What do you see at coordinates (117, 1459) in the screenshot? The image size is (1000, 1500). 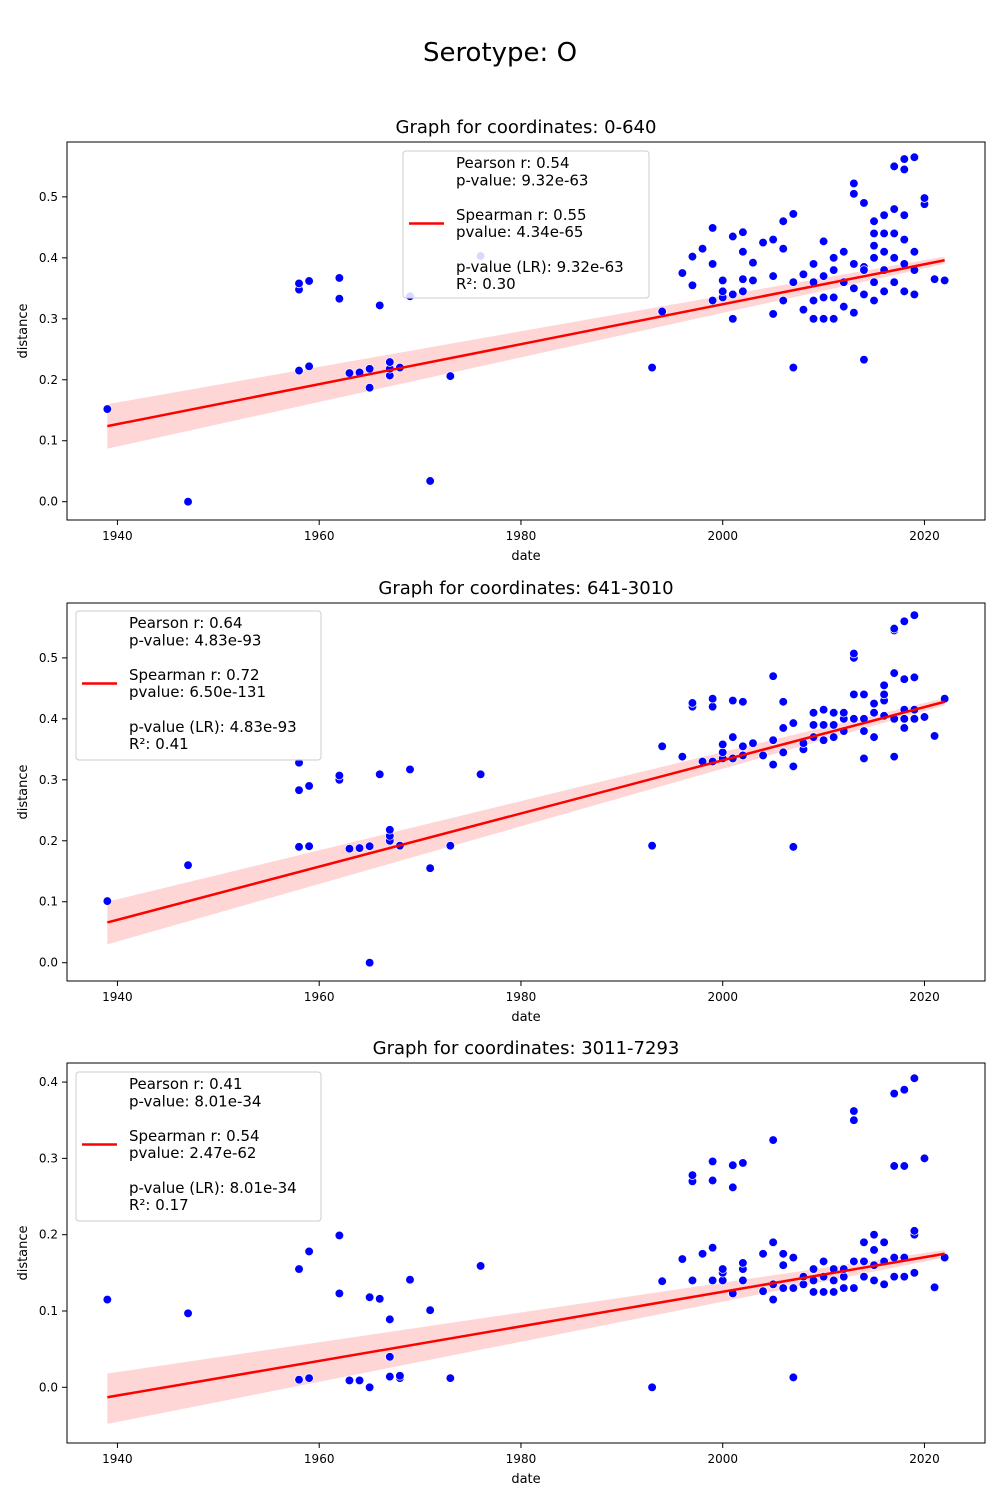 I see `x-tick-label: 1940` at bounding box center [117, 1459].